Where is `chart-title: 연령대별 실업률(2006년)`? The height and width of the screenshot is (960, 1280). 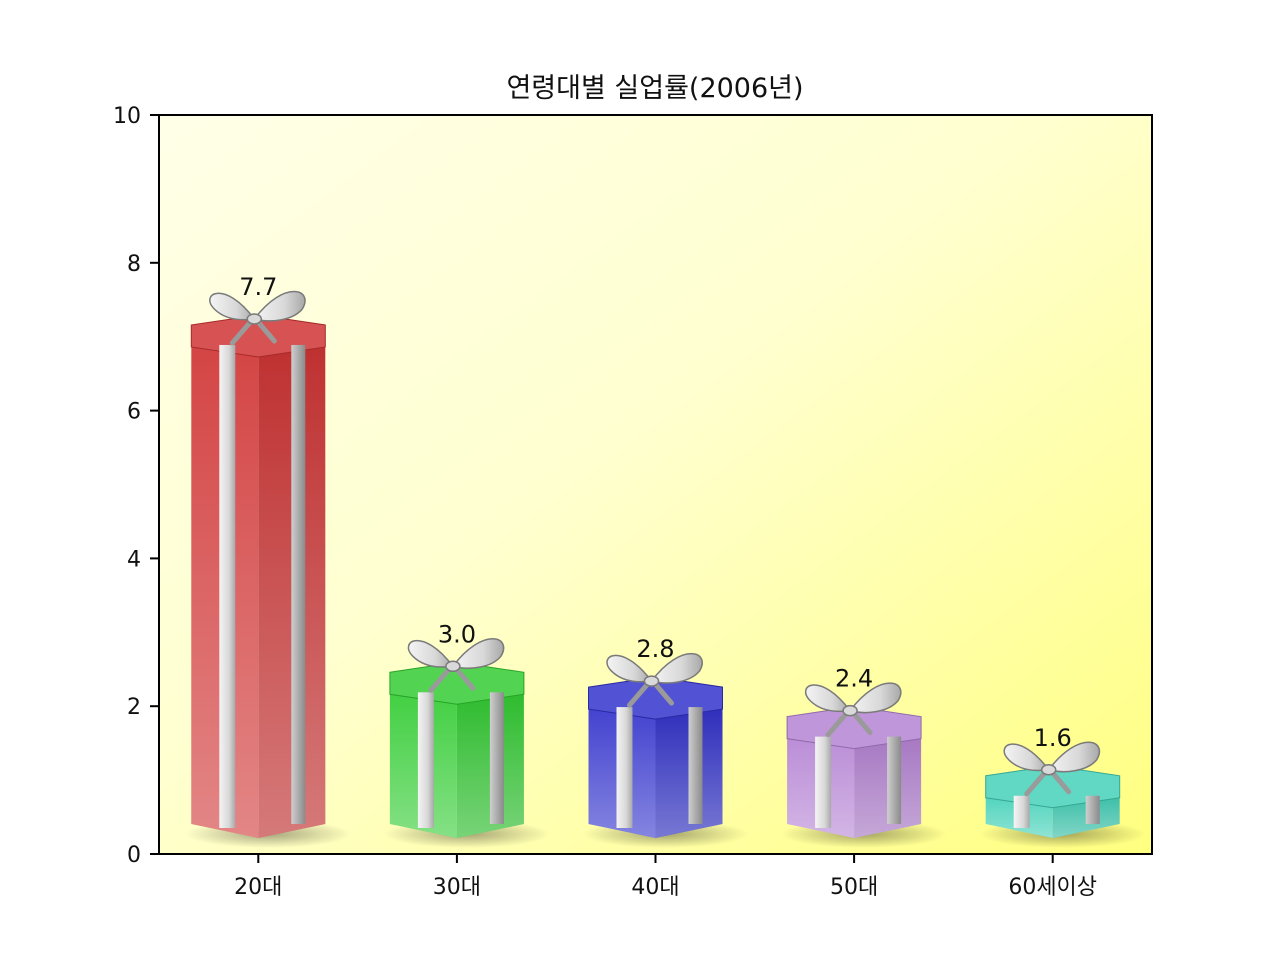
chart-title: 연령대별 실업률(2006년) is located at coordinates (654, 88).